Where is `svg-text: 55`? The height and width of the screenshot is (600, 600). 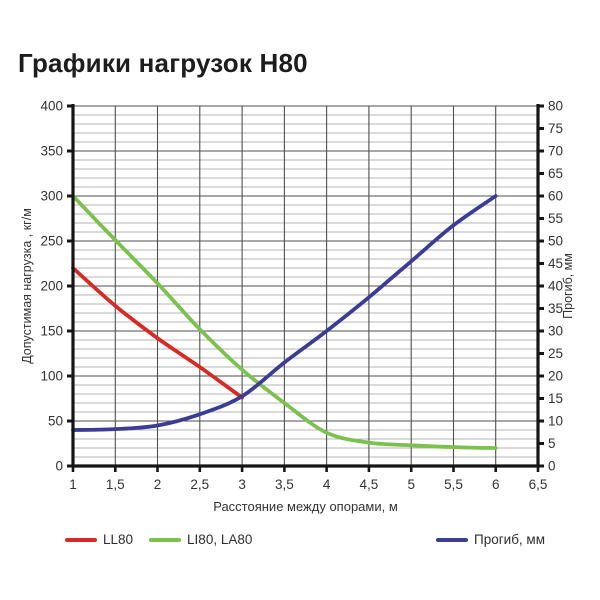
svg-text: 55 is located at coordinates (555, 218).